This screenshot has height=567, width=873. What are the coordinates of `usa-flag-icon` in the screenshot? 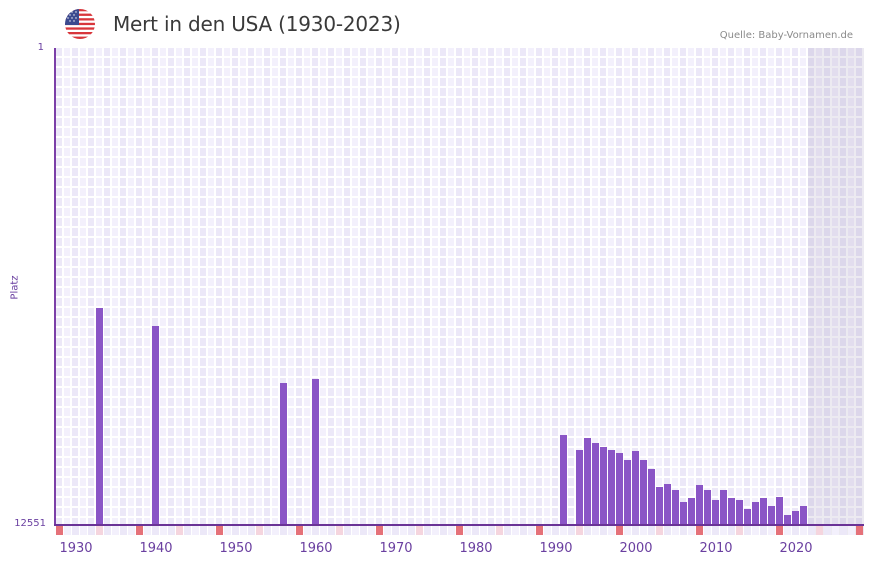 It's located at (80, 24).